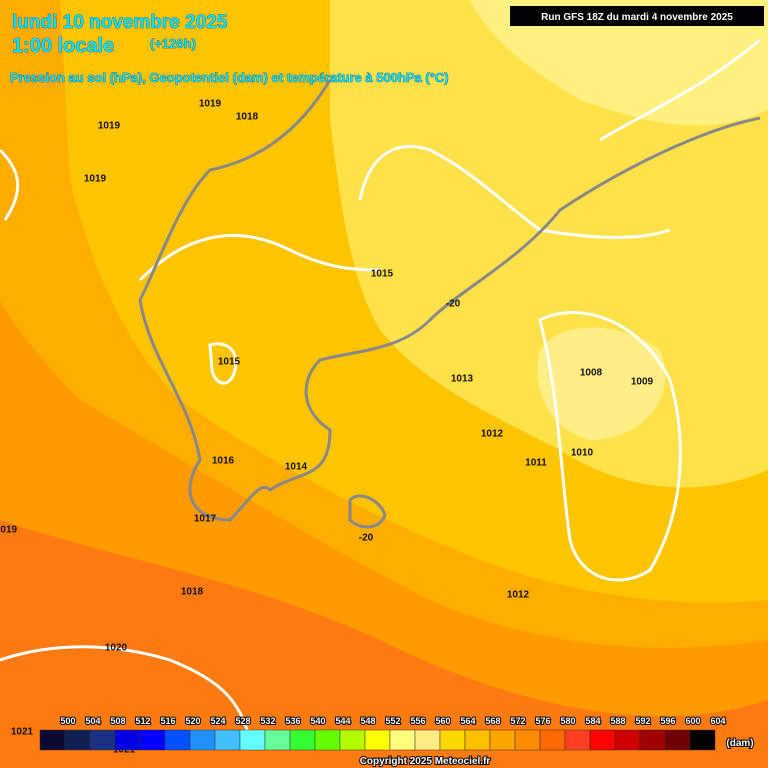 The image size is (768, 768). I want to click on isobar-label: 1016, so click(223, 461).